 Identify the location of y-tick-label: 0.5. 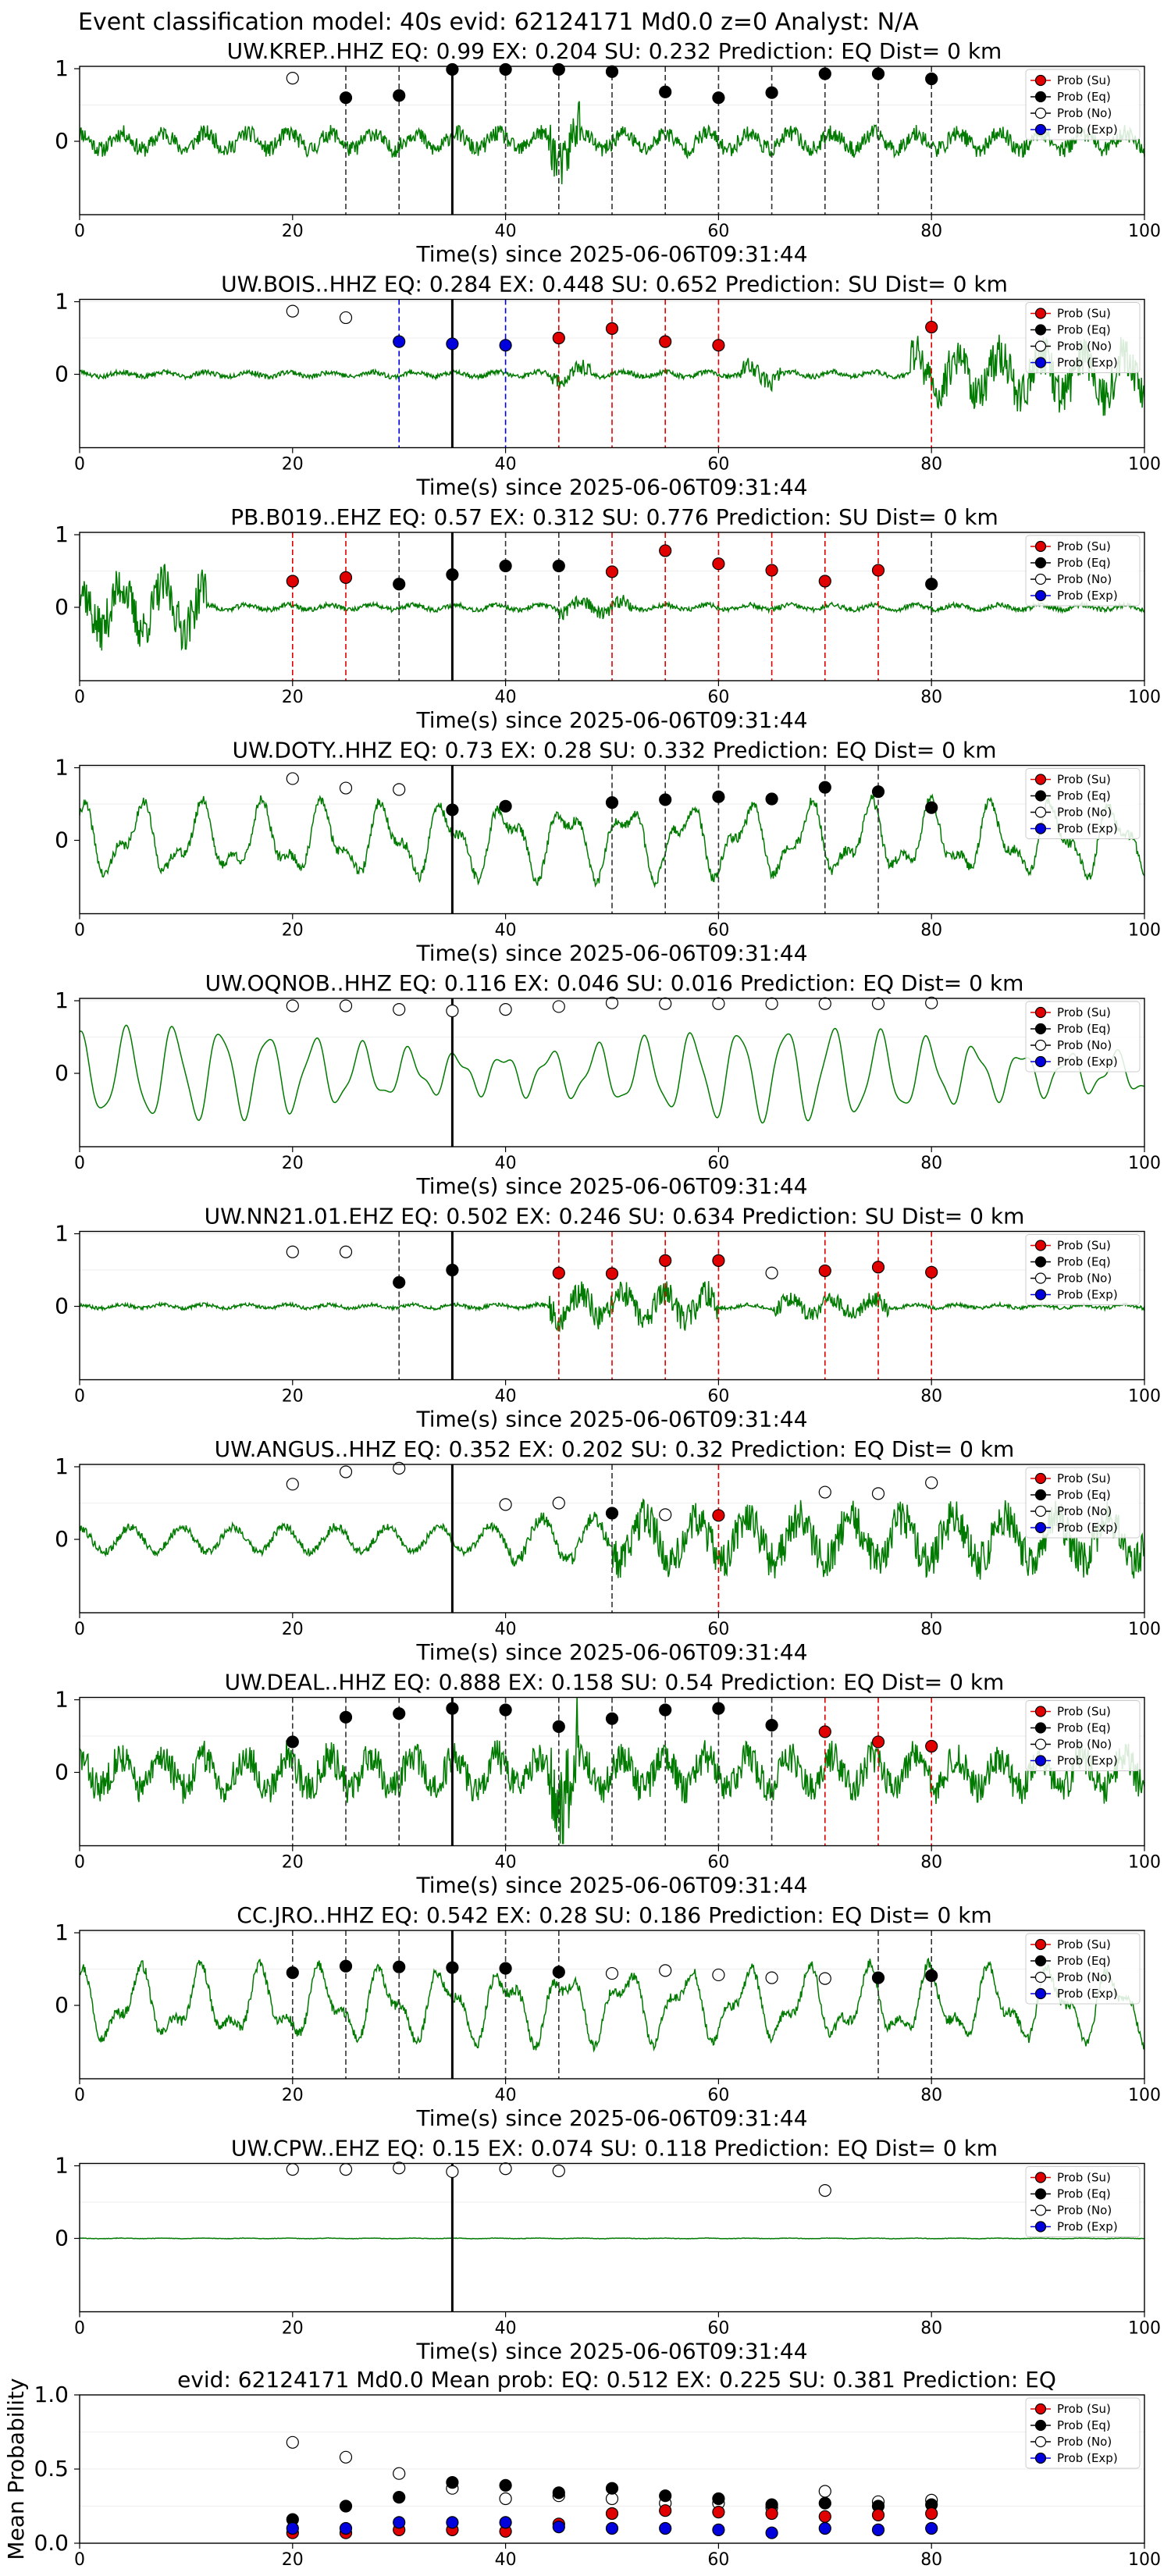
(51, 2469).